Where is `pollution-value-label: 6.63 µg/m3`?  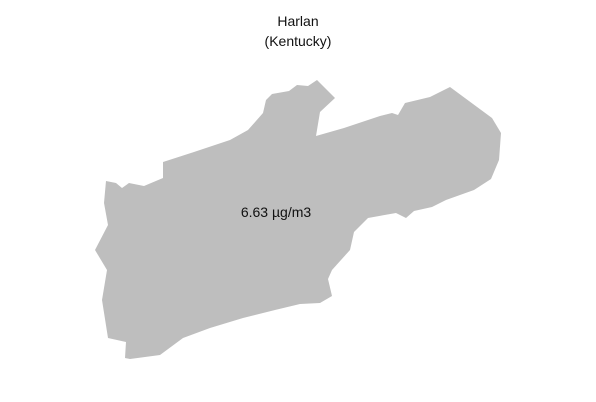 pollution-value-label: 6.63 µg/m3 is located at coordinates (276, 212).